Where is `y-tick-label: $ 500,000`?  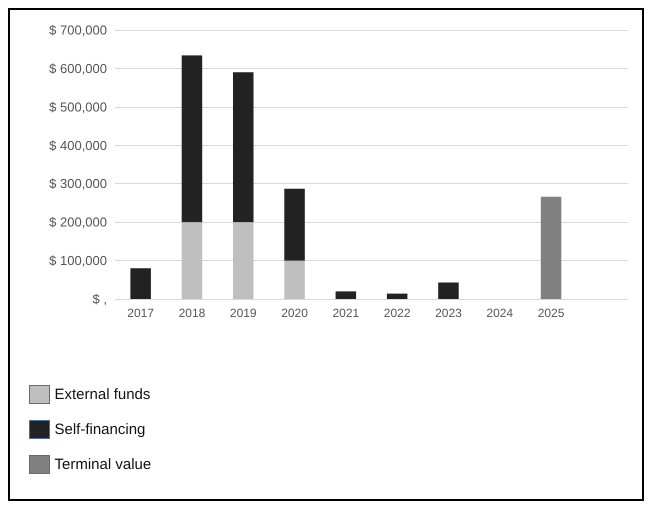 y-tick-label: $ 500,000 is located at coordinates (78, 106).